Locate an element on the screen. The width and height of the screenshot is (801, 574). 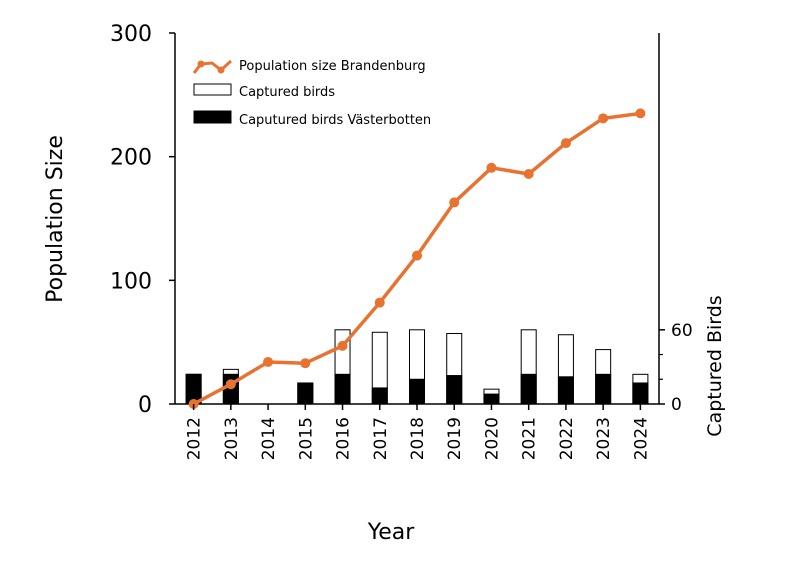
y-tick-label: 200 is located at coordinates (131, 158).